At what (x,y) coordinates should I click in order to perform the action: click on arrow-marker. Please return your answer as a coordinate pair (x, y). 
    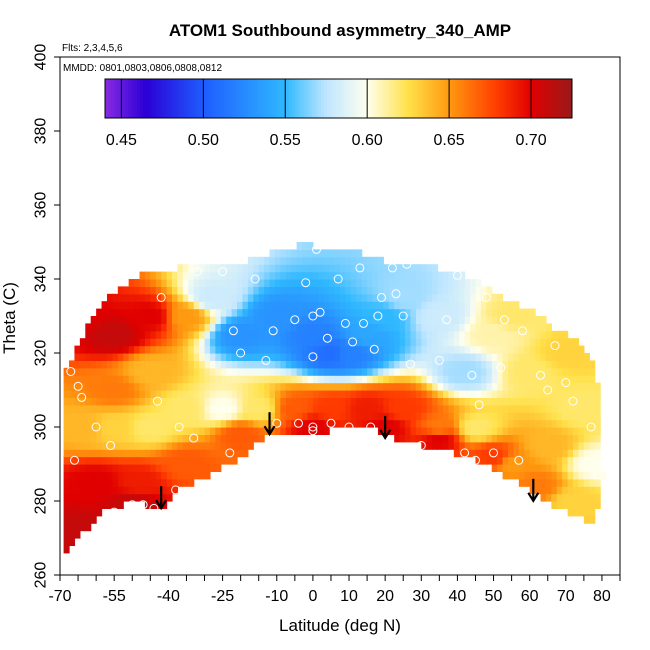
    Looking at the image, I should click on (385, 427).